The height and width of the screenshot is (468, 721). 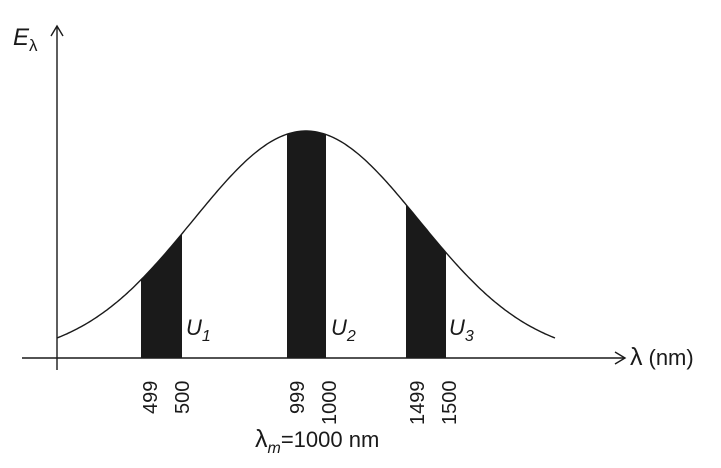 What do you see at coordinates (151, 397) in the screenshot?
I see `tick-label-499: 499` at bounding box center [151, 397].